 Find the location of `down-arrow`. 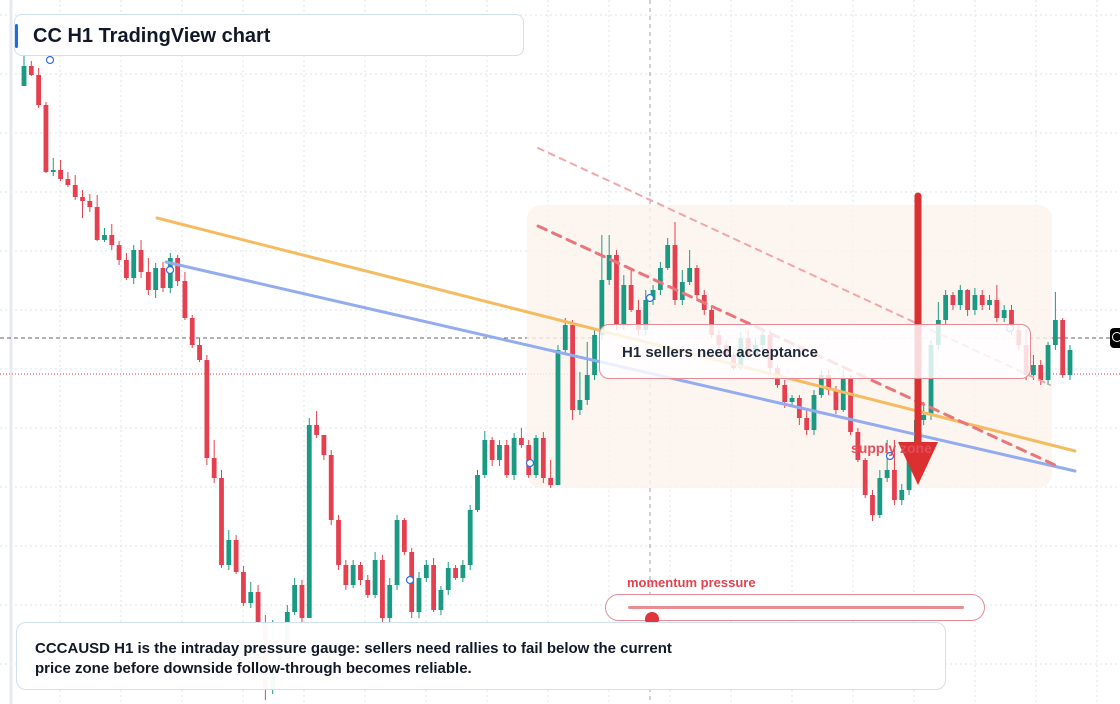

down-arrow is located at coordinates (918, 338).